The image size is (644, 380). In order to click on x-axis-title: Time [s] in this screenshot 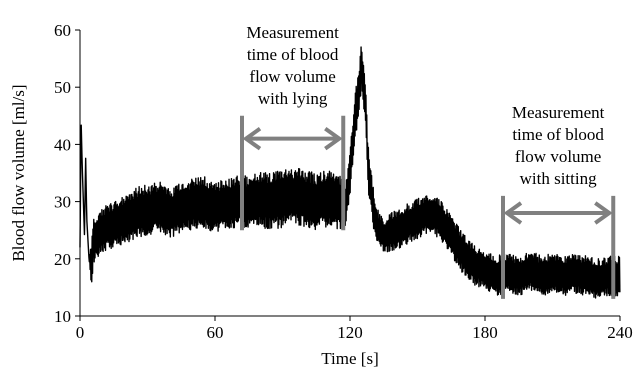, I will do `click(349, 358)`.